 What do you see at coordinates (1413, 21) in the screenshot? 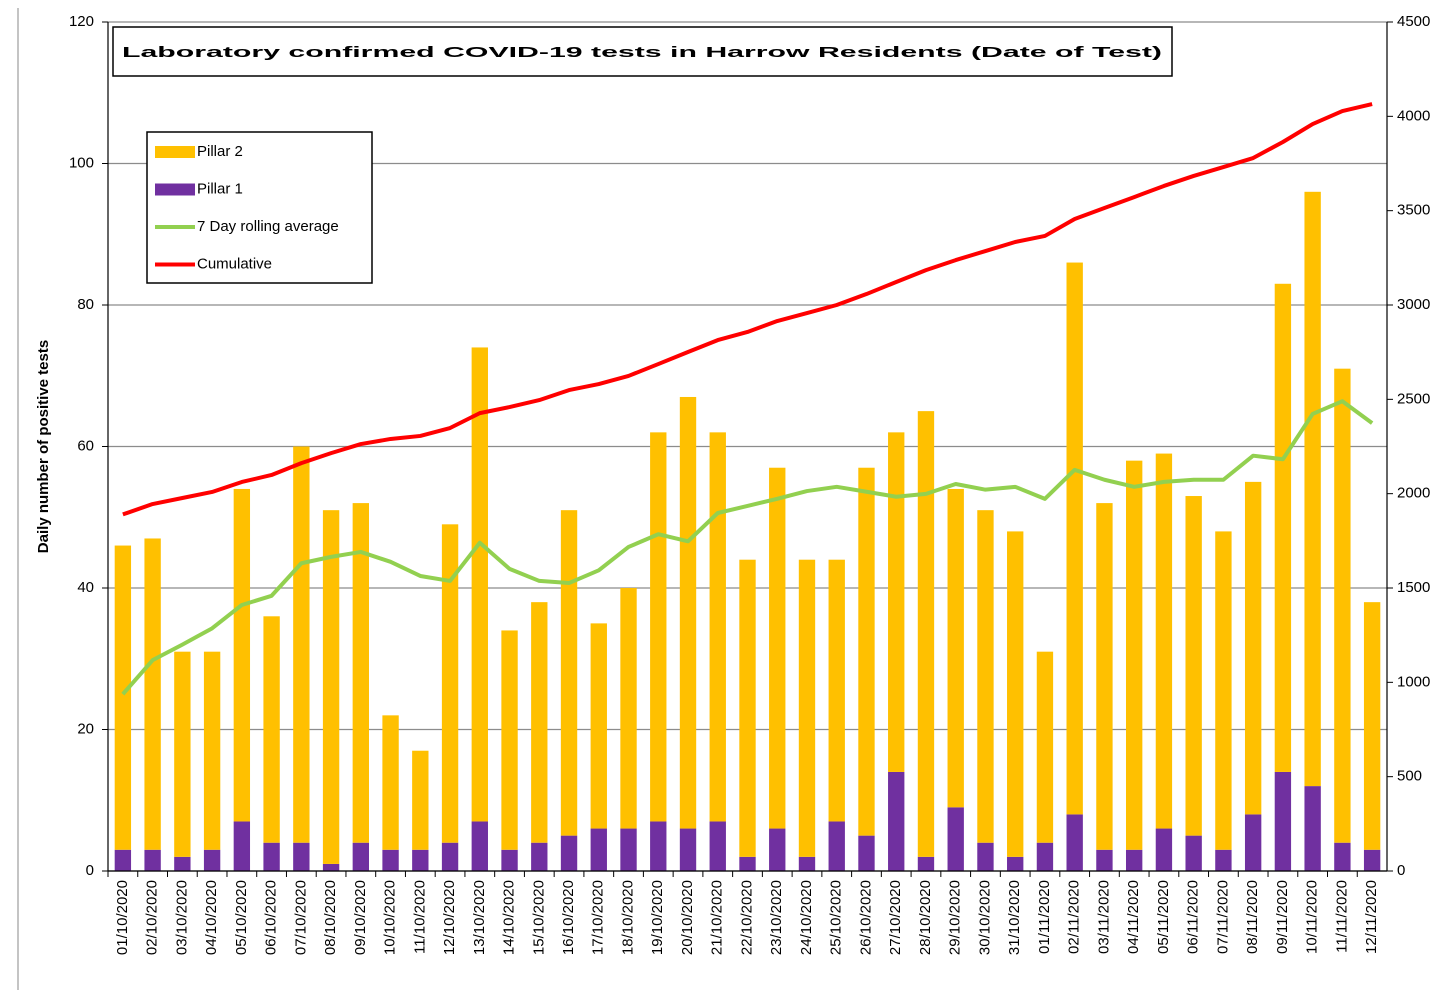
I see `y2-tick-label: 4500` at bounding box center [1413, 21].